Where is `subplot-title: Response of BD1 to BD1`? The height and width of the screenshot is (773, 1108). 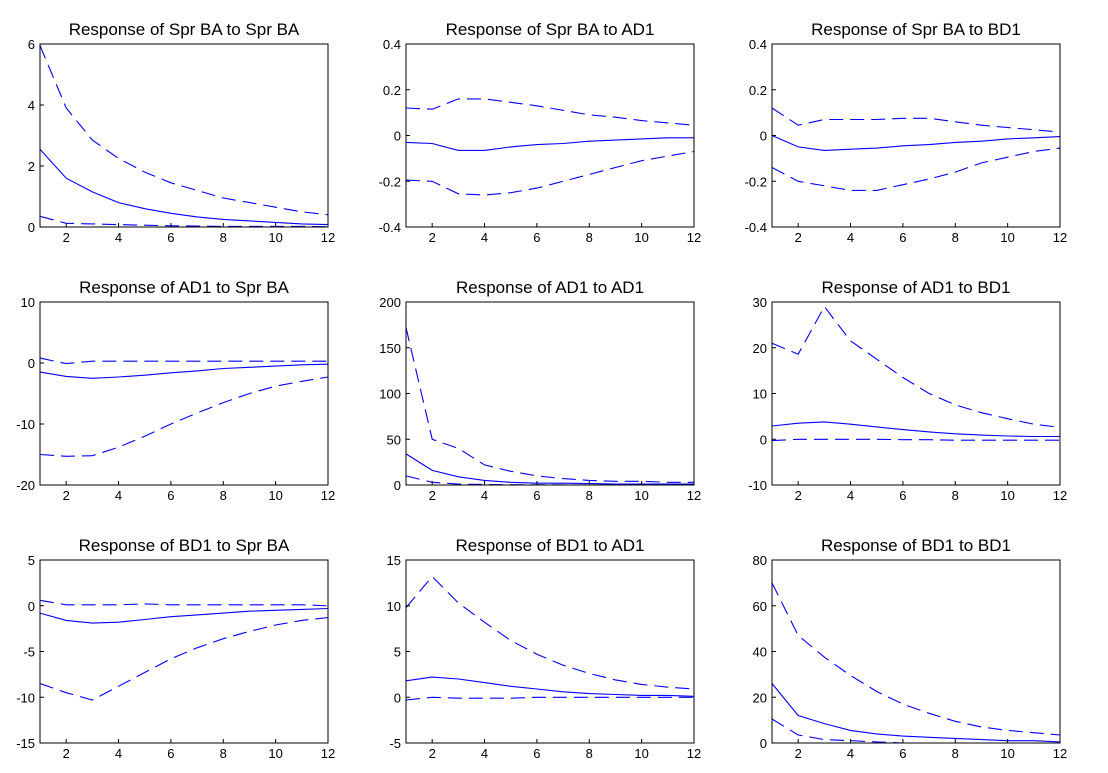 subplot-title: Response of BD1 to BD1 is located at coordinates (916, 545).